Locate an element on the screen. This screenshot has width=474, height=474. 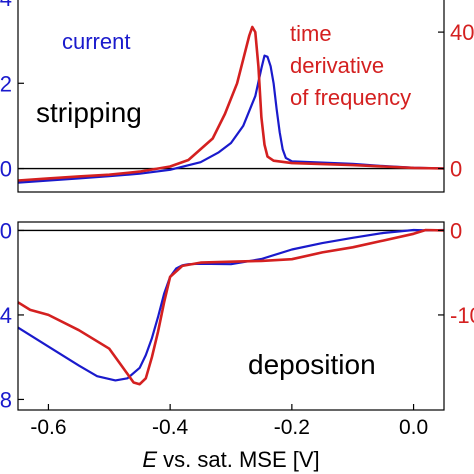
x-axis-label-rest: vs. sat. MSE [V] is located at coordinates (238, 459).